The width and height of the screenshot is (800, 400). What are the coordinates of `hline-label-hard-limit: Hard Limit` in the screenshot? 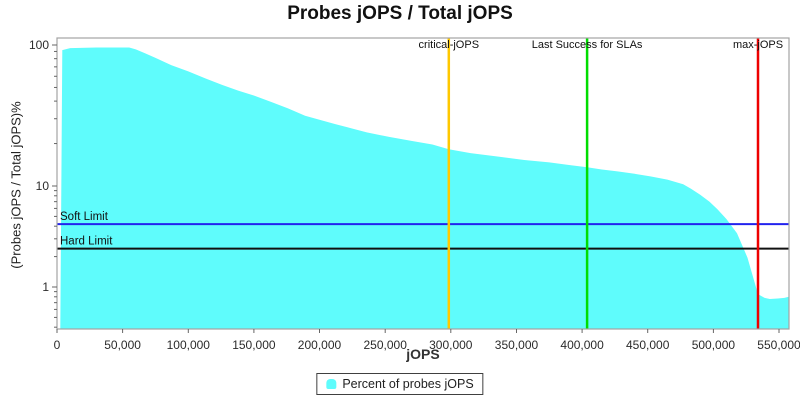 It's located at (86, 242).